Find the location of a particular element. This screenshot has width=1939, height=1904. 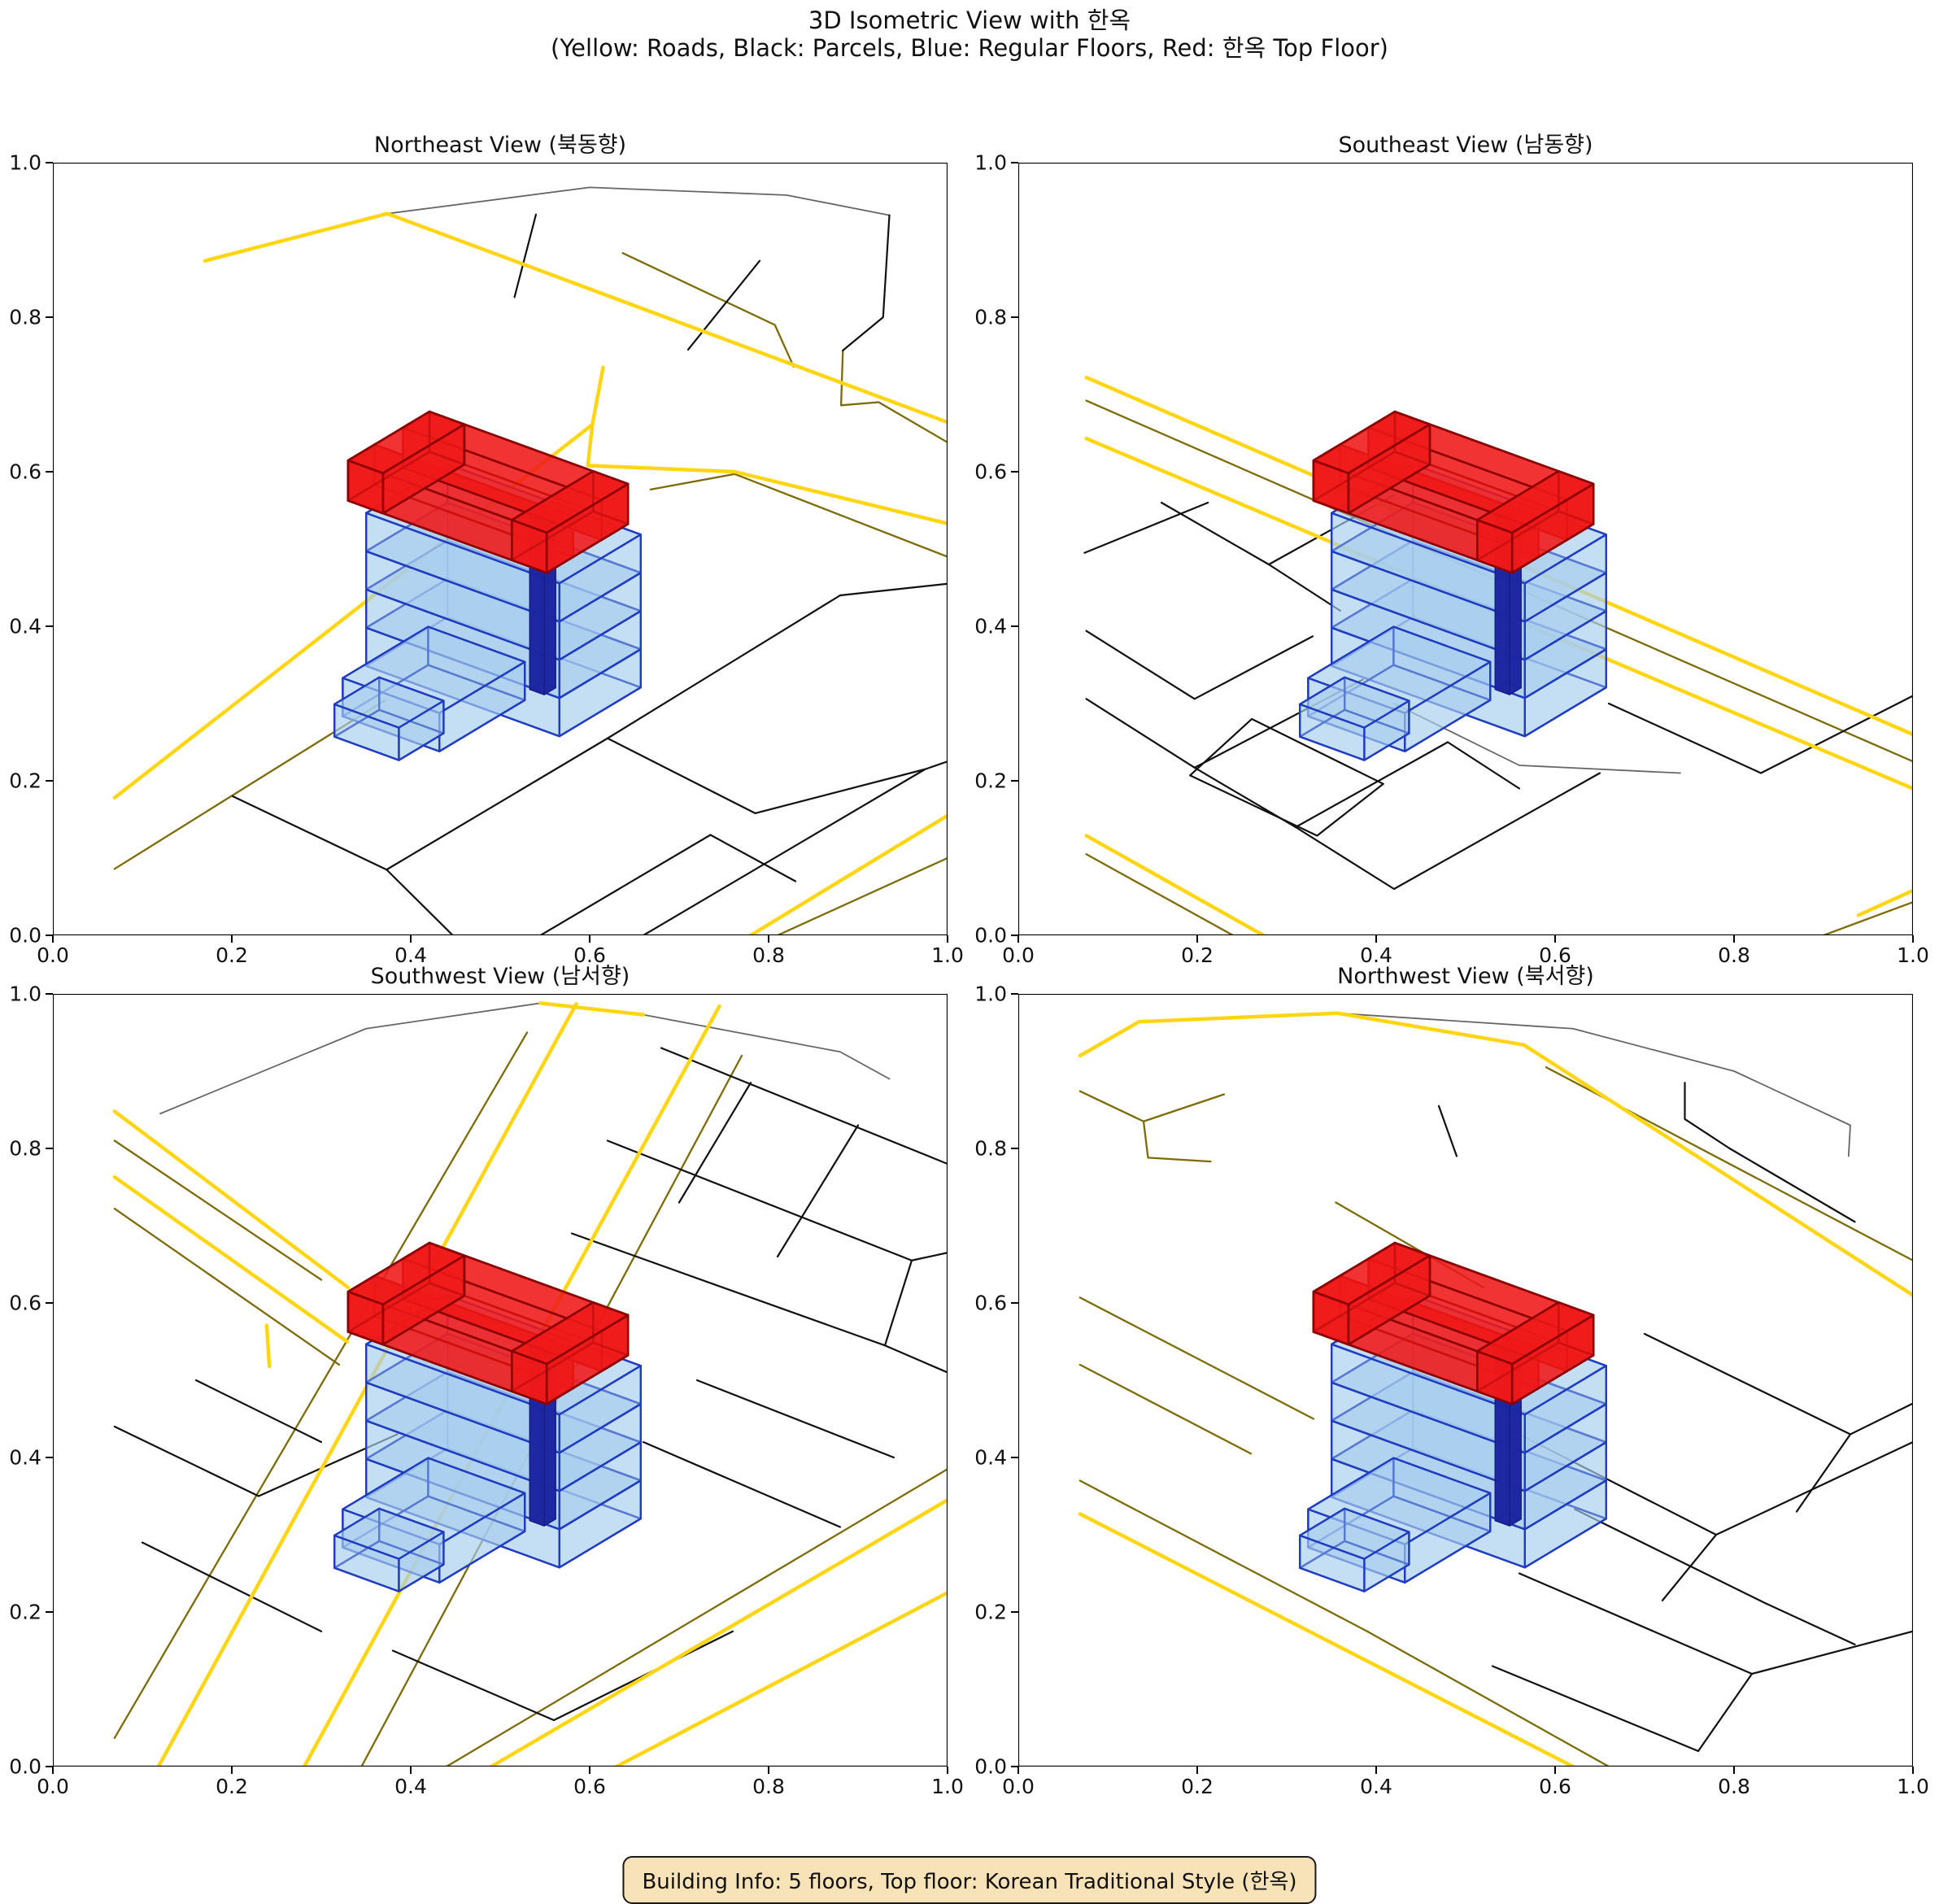

y-tick-label: 0.6 is located at coordinates (25, 1303).